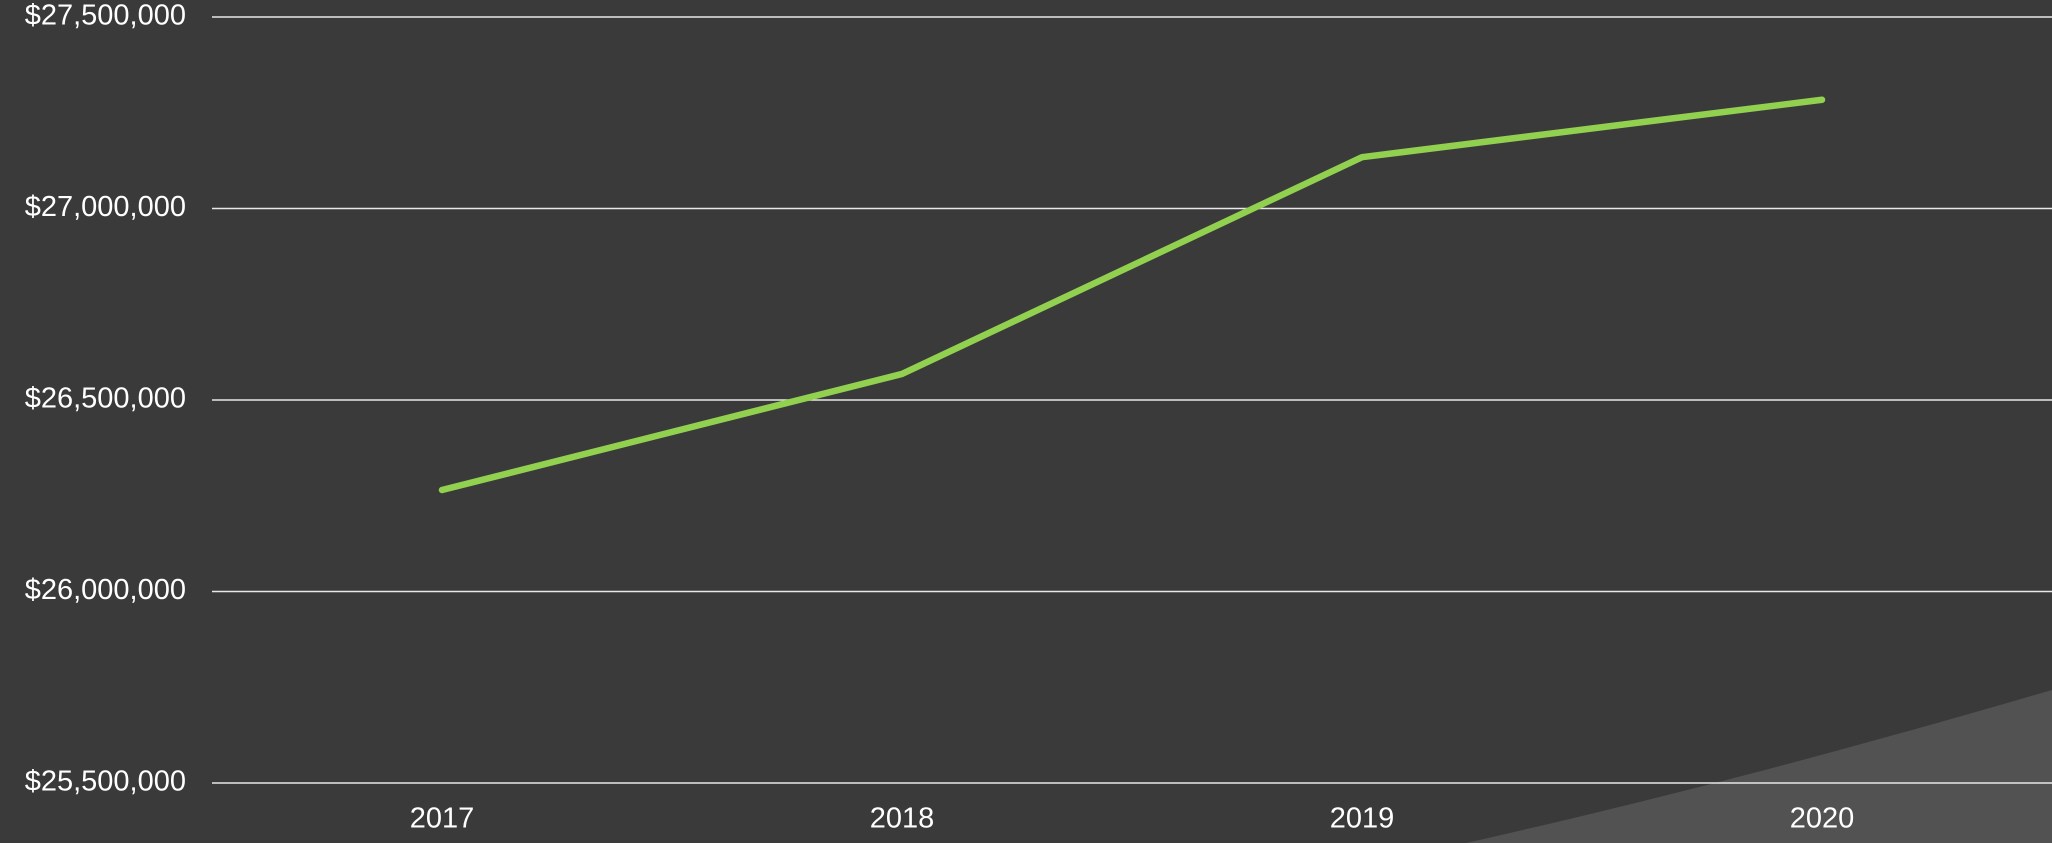  Describe the element at coordinates (105, 399) in the screenshot. I see `y-tick-label: $26,500,000` at that location.